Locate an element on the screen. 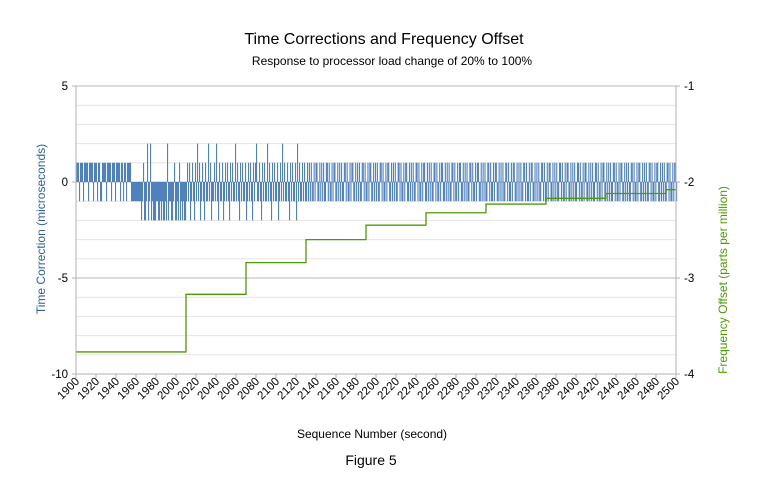 The height and width of the screenshot is (489, 761). left-axis-title: Time Correction (microseconds) is located at coordinates (41, 229).